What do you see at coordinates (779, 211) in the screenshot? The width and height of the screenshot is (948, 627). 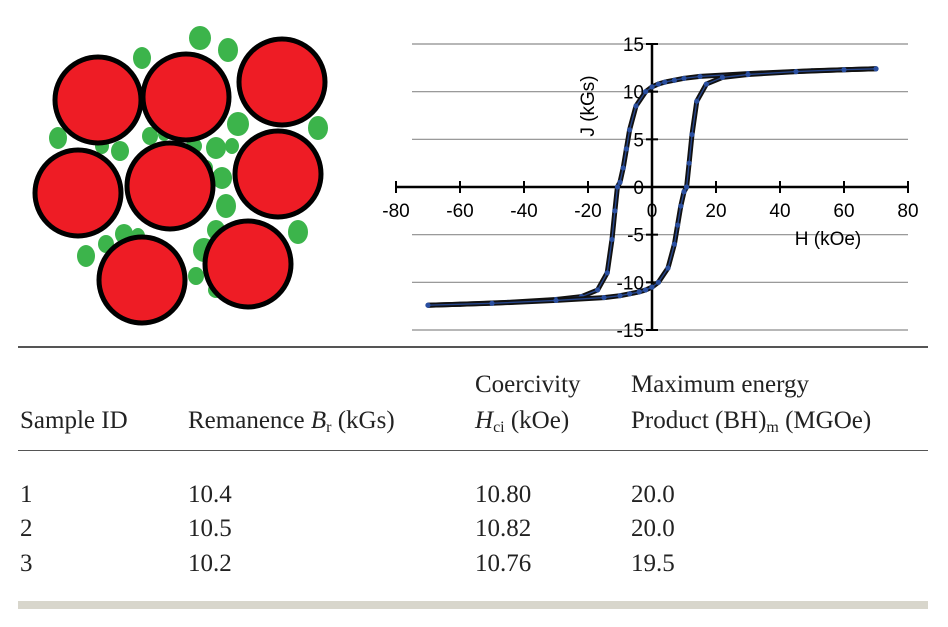 I see `x-tick-label: 40` at bounding box center [779, 211].